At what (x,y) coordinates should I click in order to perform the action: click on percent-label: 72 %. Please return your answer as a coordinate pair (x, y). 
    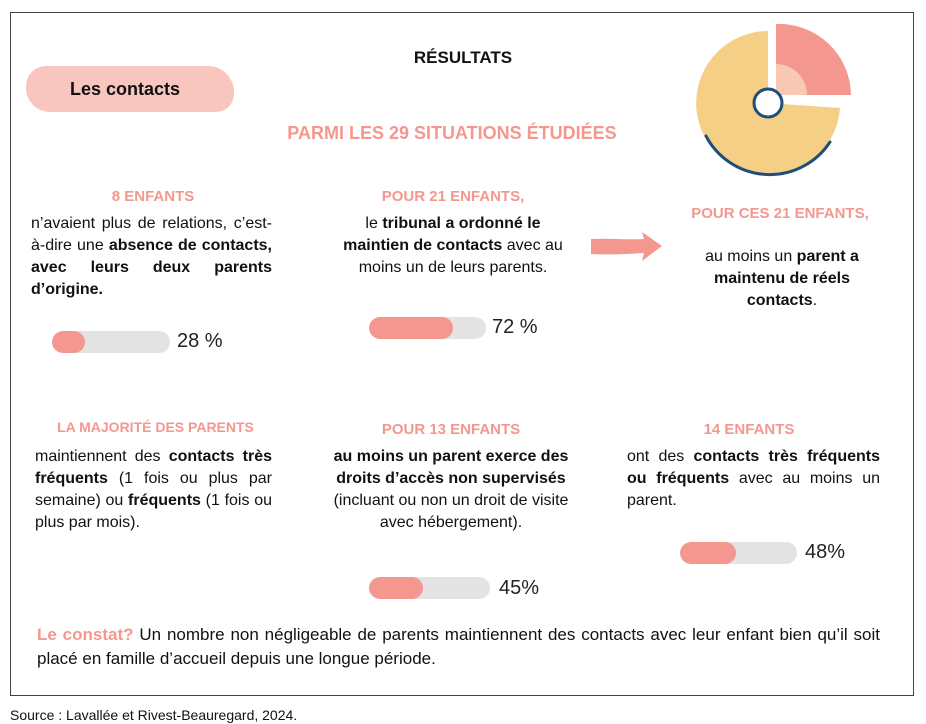
    Looking at the image, I should click on (515, 327).